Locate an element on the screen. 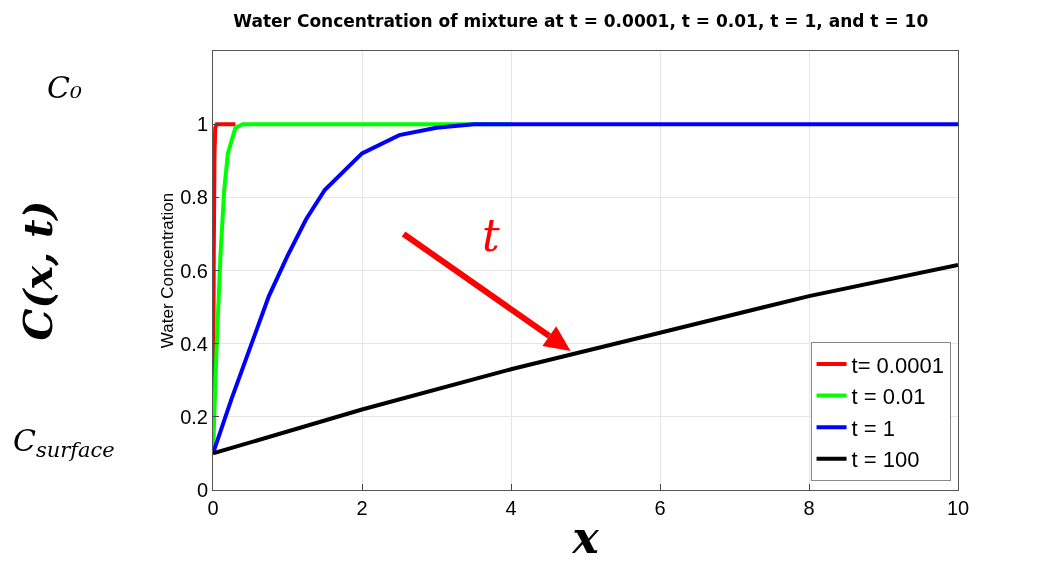  x-tick-label: 8 is located at coordinates (809, 508).